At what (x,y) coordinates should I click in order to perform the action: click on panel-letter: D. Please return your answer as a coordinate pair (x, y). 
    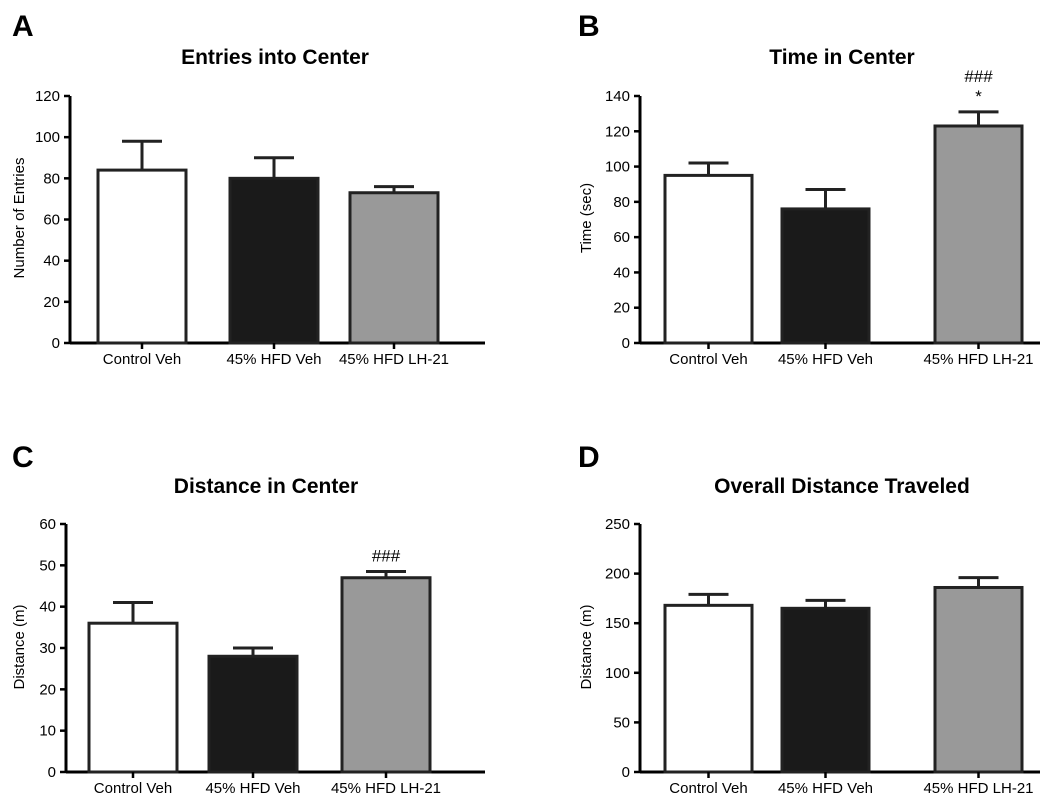
    Looking at the image, I should click on (589, 457).